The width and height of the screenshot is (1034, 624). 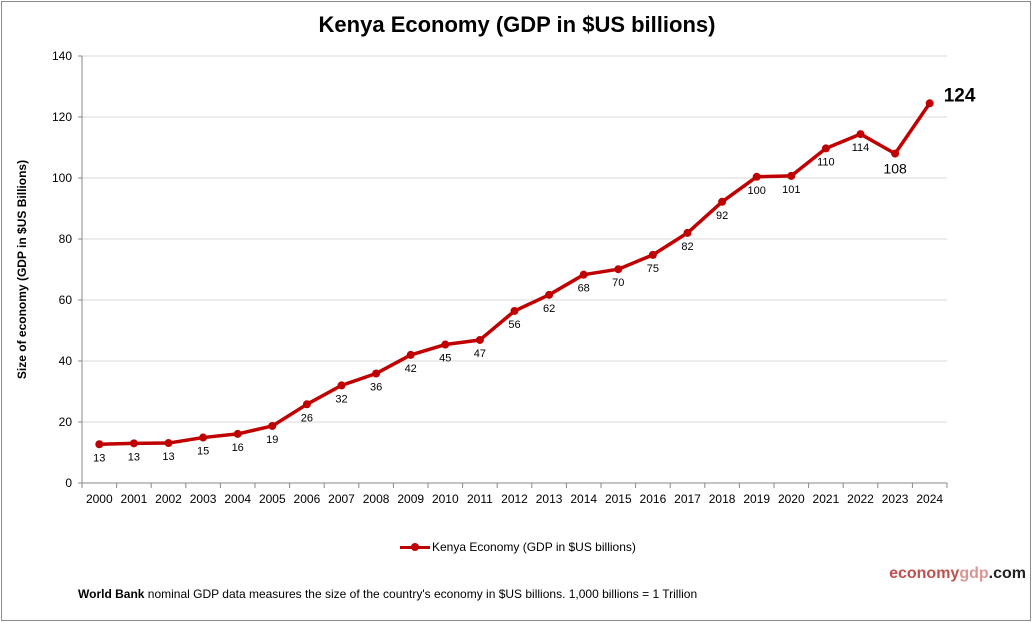 What do you see at coordinates (272, 440) in the screenshot?
I see `data-label: 19` at bounding box center [272, 440].